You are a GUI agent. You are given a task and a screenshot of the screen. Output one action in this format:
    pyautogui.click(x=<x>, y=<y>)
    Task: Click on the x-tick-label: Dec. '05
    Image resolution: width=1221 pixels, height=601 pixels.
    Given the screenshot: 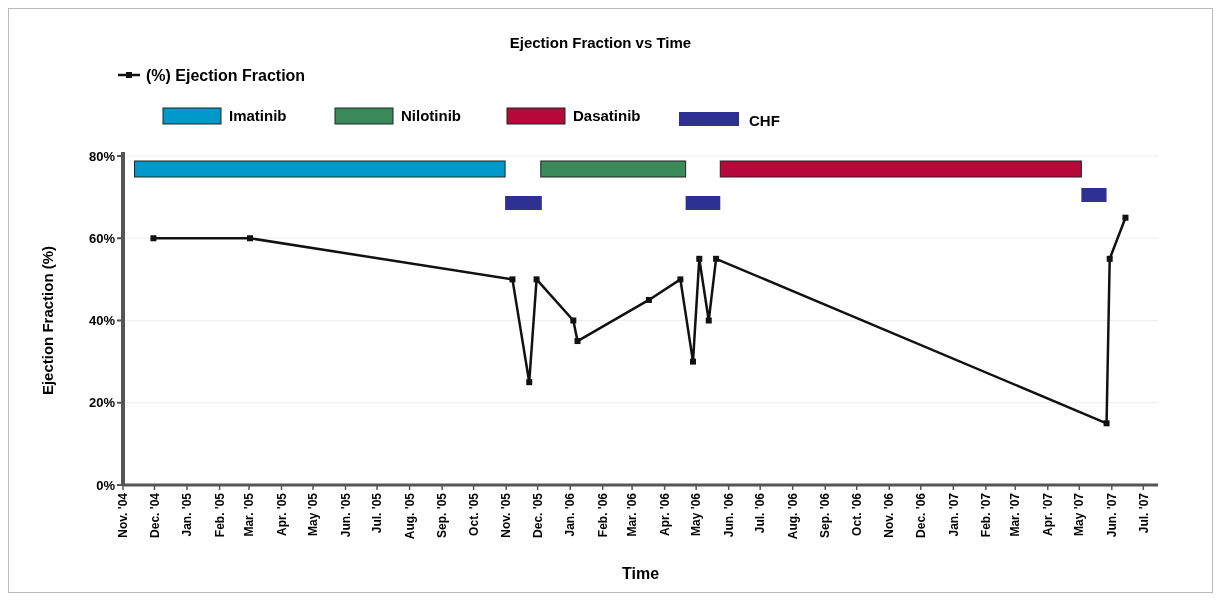 What is the action you would take?
    pyautogui.click(x=537, y=515)
    